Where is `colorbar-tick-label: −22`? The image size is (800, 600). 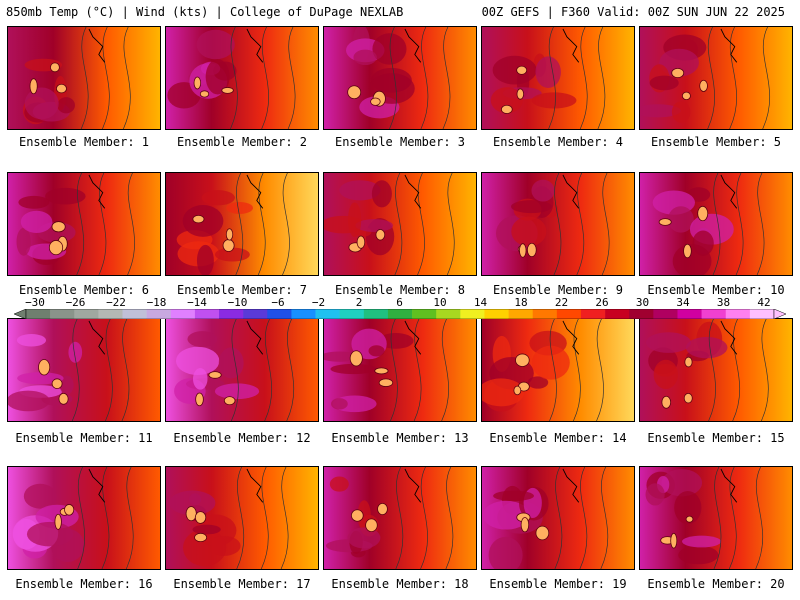
colorbar-tick-label: −22 is located at coordinates (116, 302).